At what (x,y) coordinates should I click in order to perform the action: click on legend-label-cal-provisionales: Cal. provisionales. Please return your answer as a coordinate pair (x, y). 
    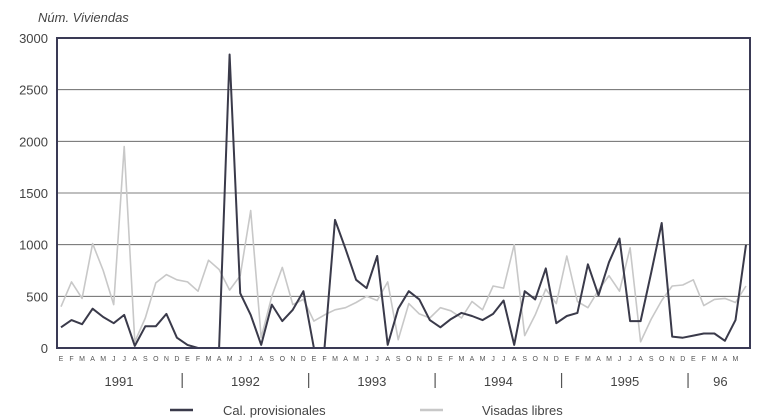
    Looking at the image, I should click on (274, 410).